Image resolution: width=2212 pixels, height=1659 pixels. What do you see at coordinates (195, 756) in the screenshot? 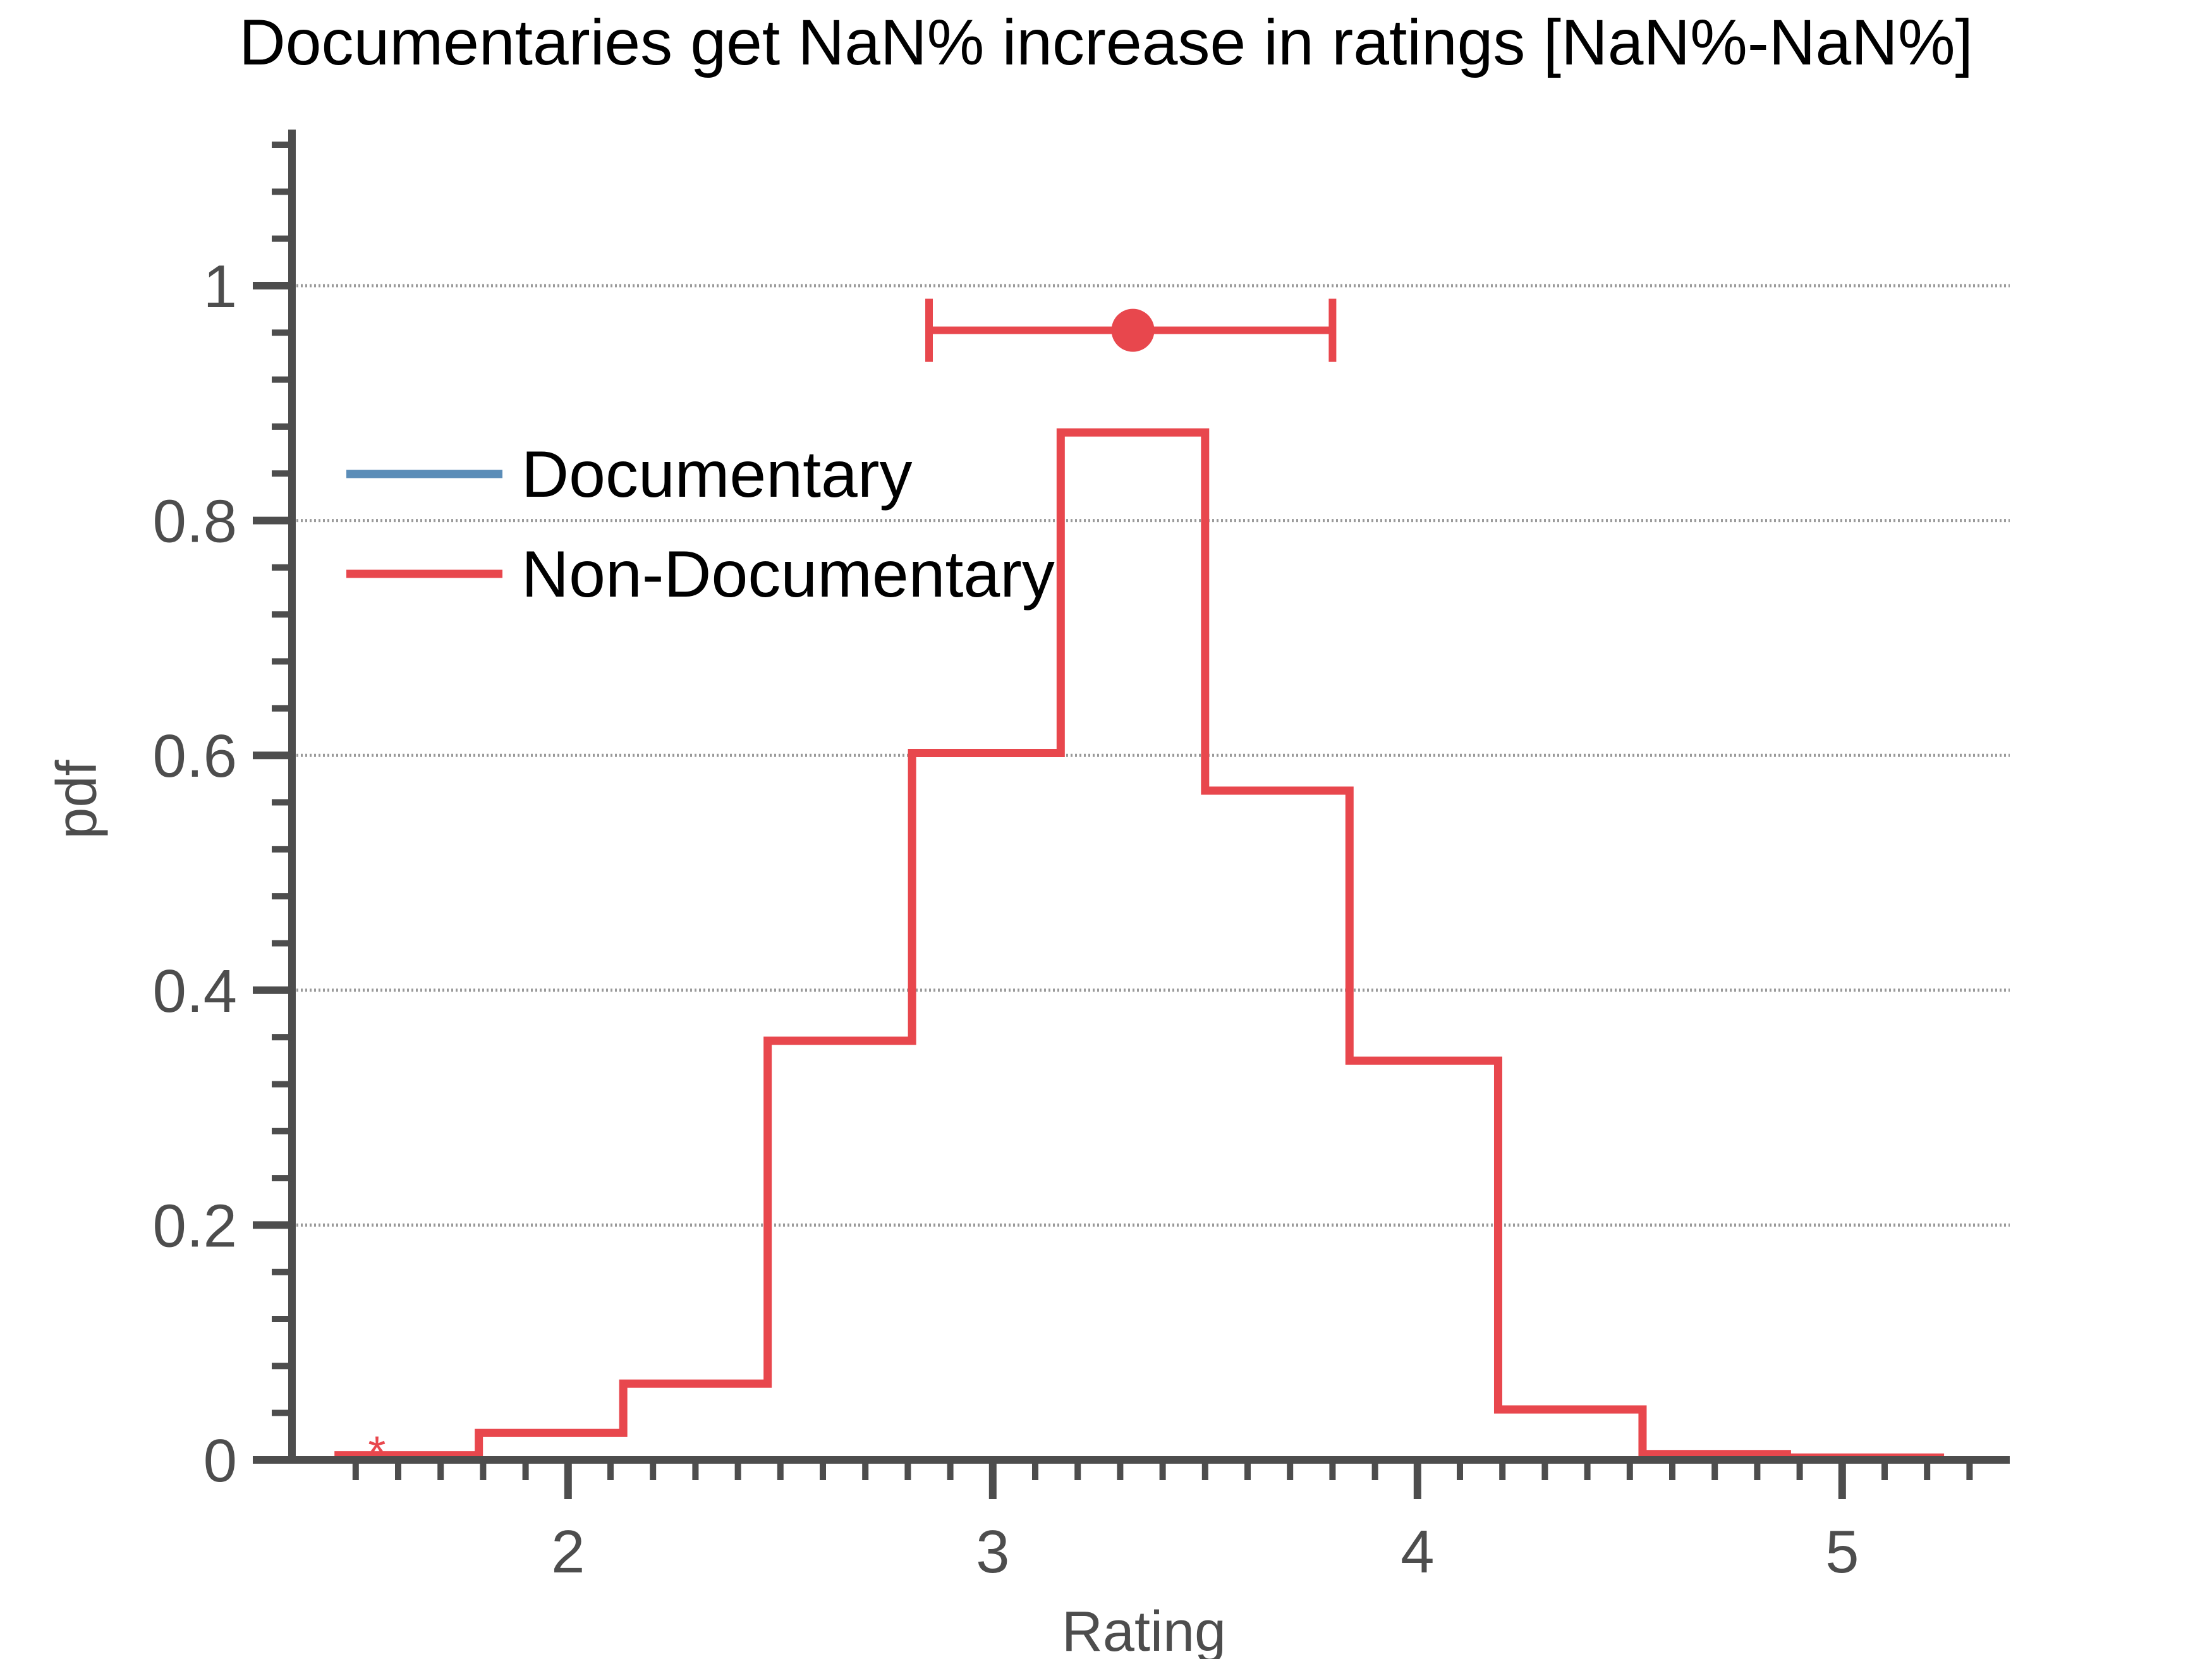
I see `y-tick-label: 0.6` at bounding box center [195, 756].